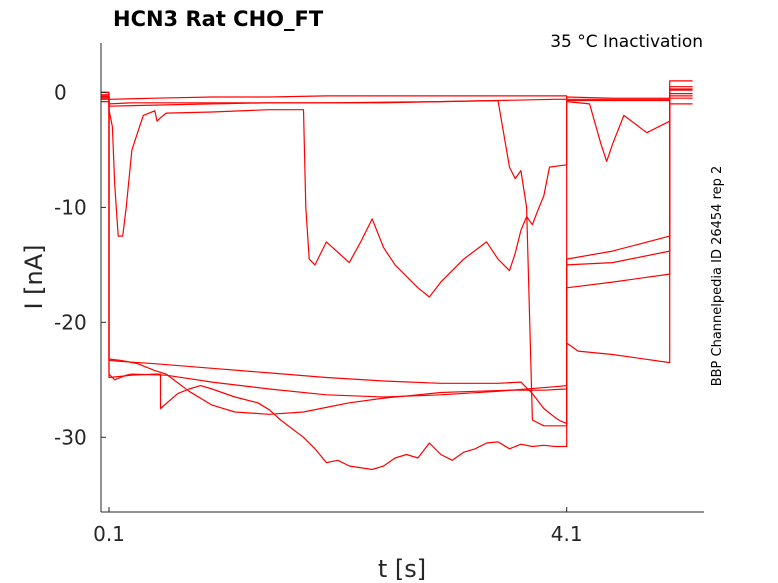  I want to click on x-ticks: 0.1 4.1, so click(338, 526).